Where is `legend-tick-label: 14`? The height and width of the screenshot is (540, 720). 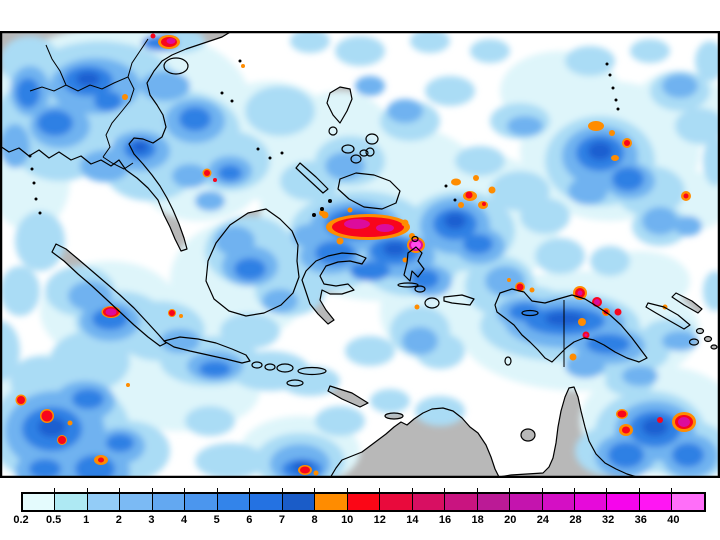
legend-tick-label: 14 is located at coordinates (412, 520).